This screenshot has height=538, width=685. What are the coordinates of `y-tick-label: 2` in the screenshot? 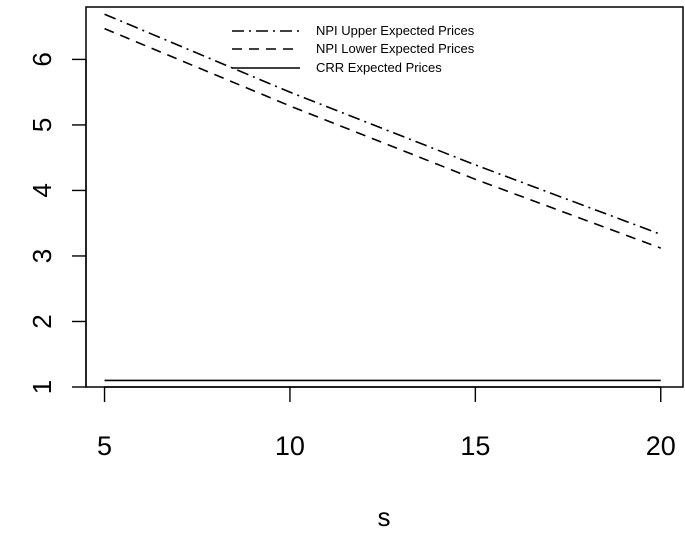 It's located at (42, 321).